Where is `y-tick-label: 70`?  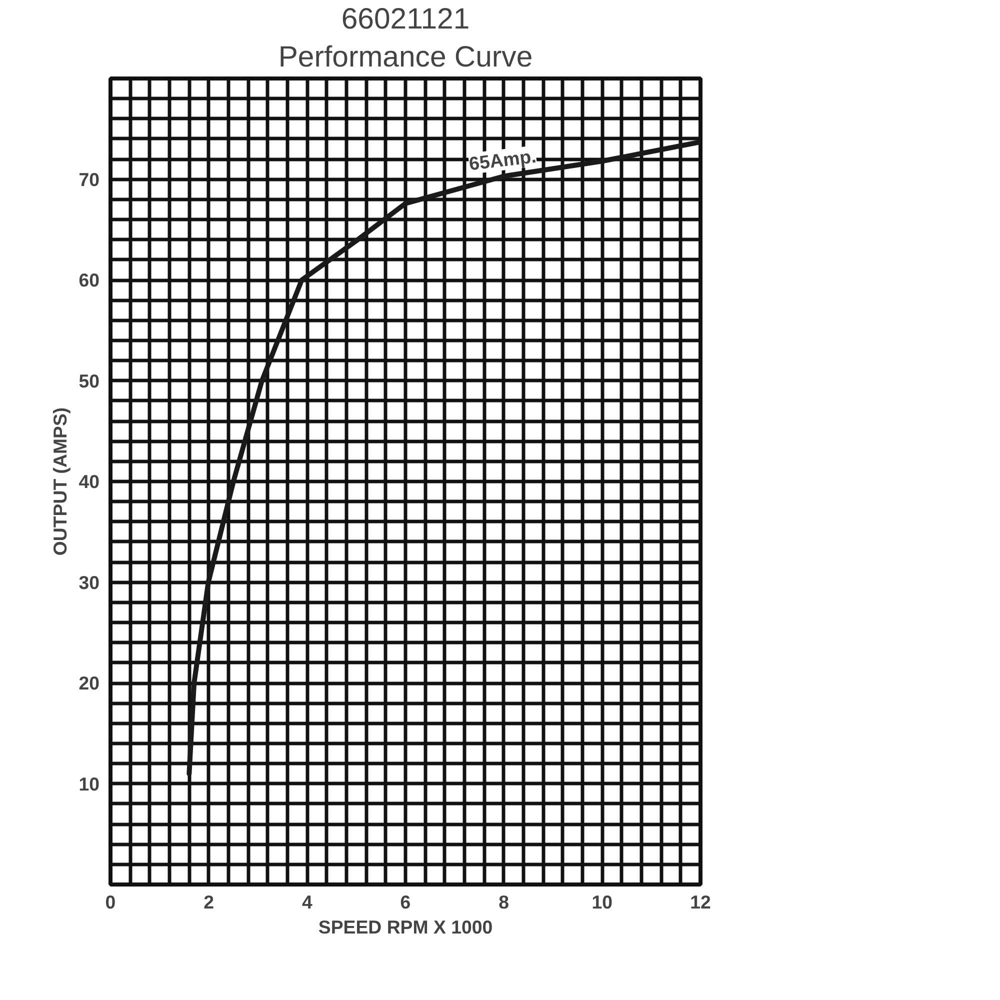
y-tick-label: 70 is located at coordinates (89, 179).